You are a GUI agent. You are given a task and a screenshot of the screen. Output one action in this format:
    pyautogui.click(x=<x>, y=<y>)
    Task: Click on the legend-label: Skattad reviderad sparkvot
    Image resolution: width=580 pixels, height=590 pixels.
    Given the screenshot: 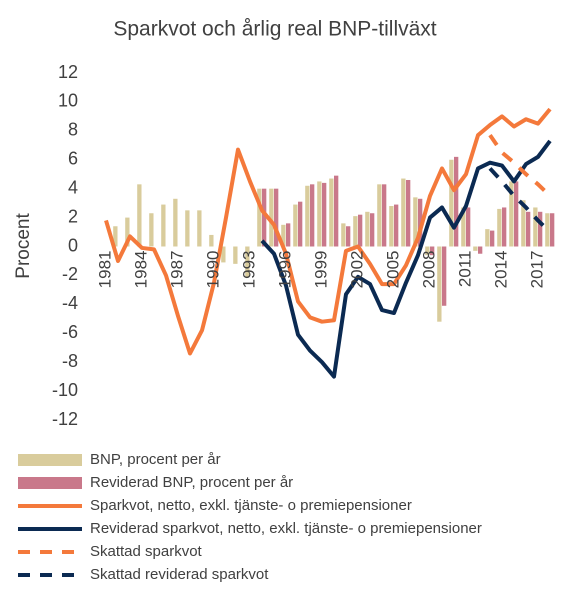 What is the action you would take?
    pyautogui.click(x=179, y=574)
    